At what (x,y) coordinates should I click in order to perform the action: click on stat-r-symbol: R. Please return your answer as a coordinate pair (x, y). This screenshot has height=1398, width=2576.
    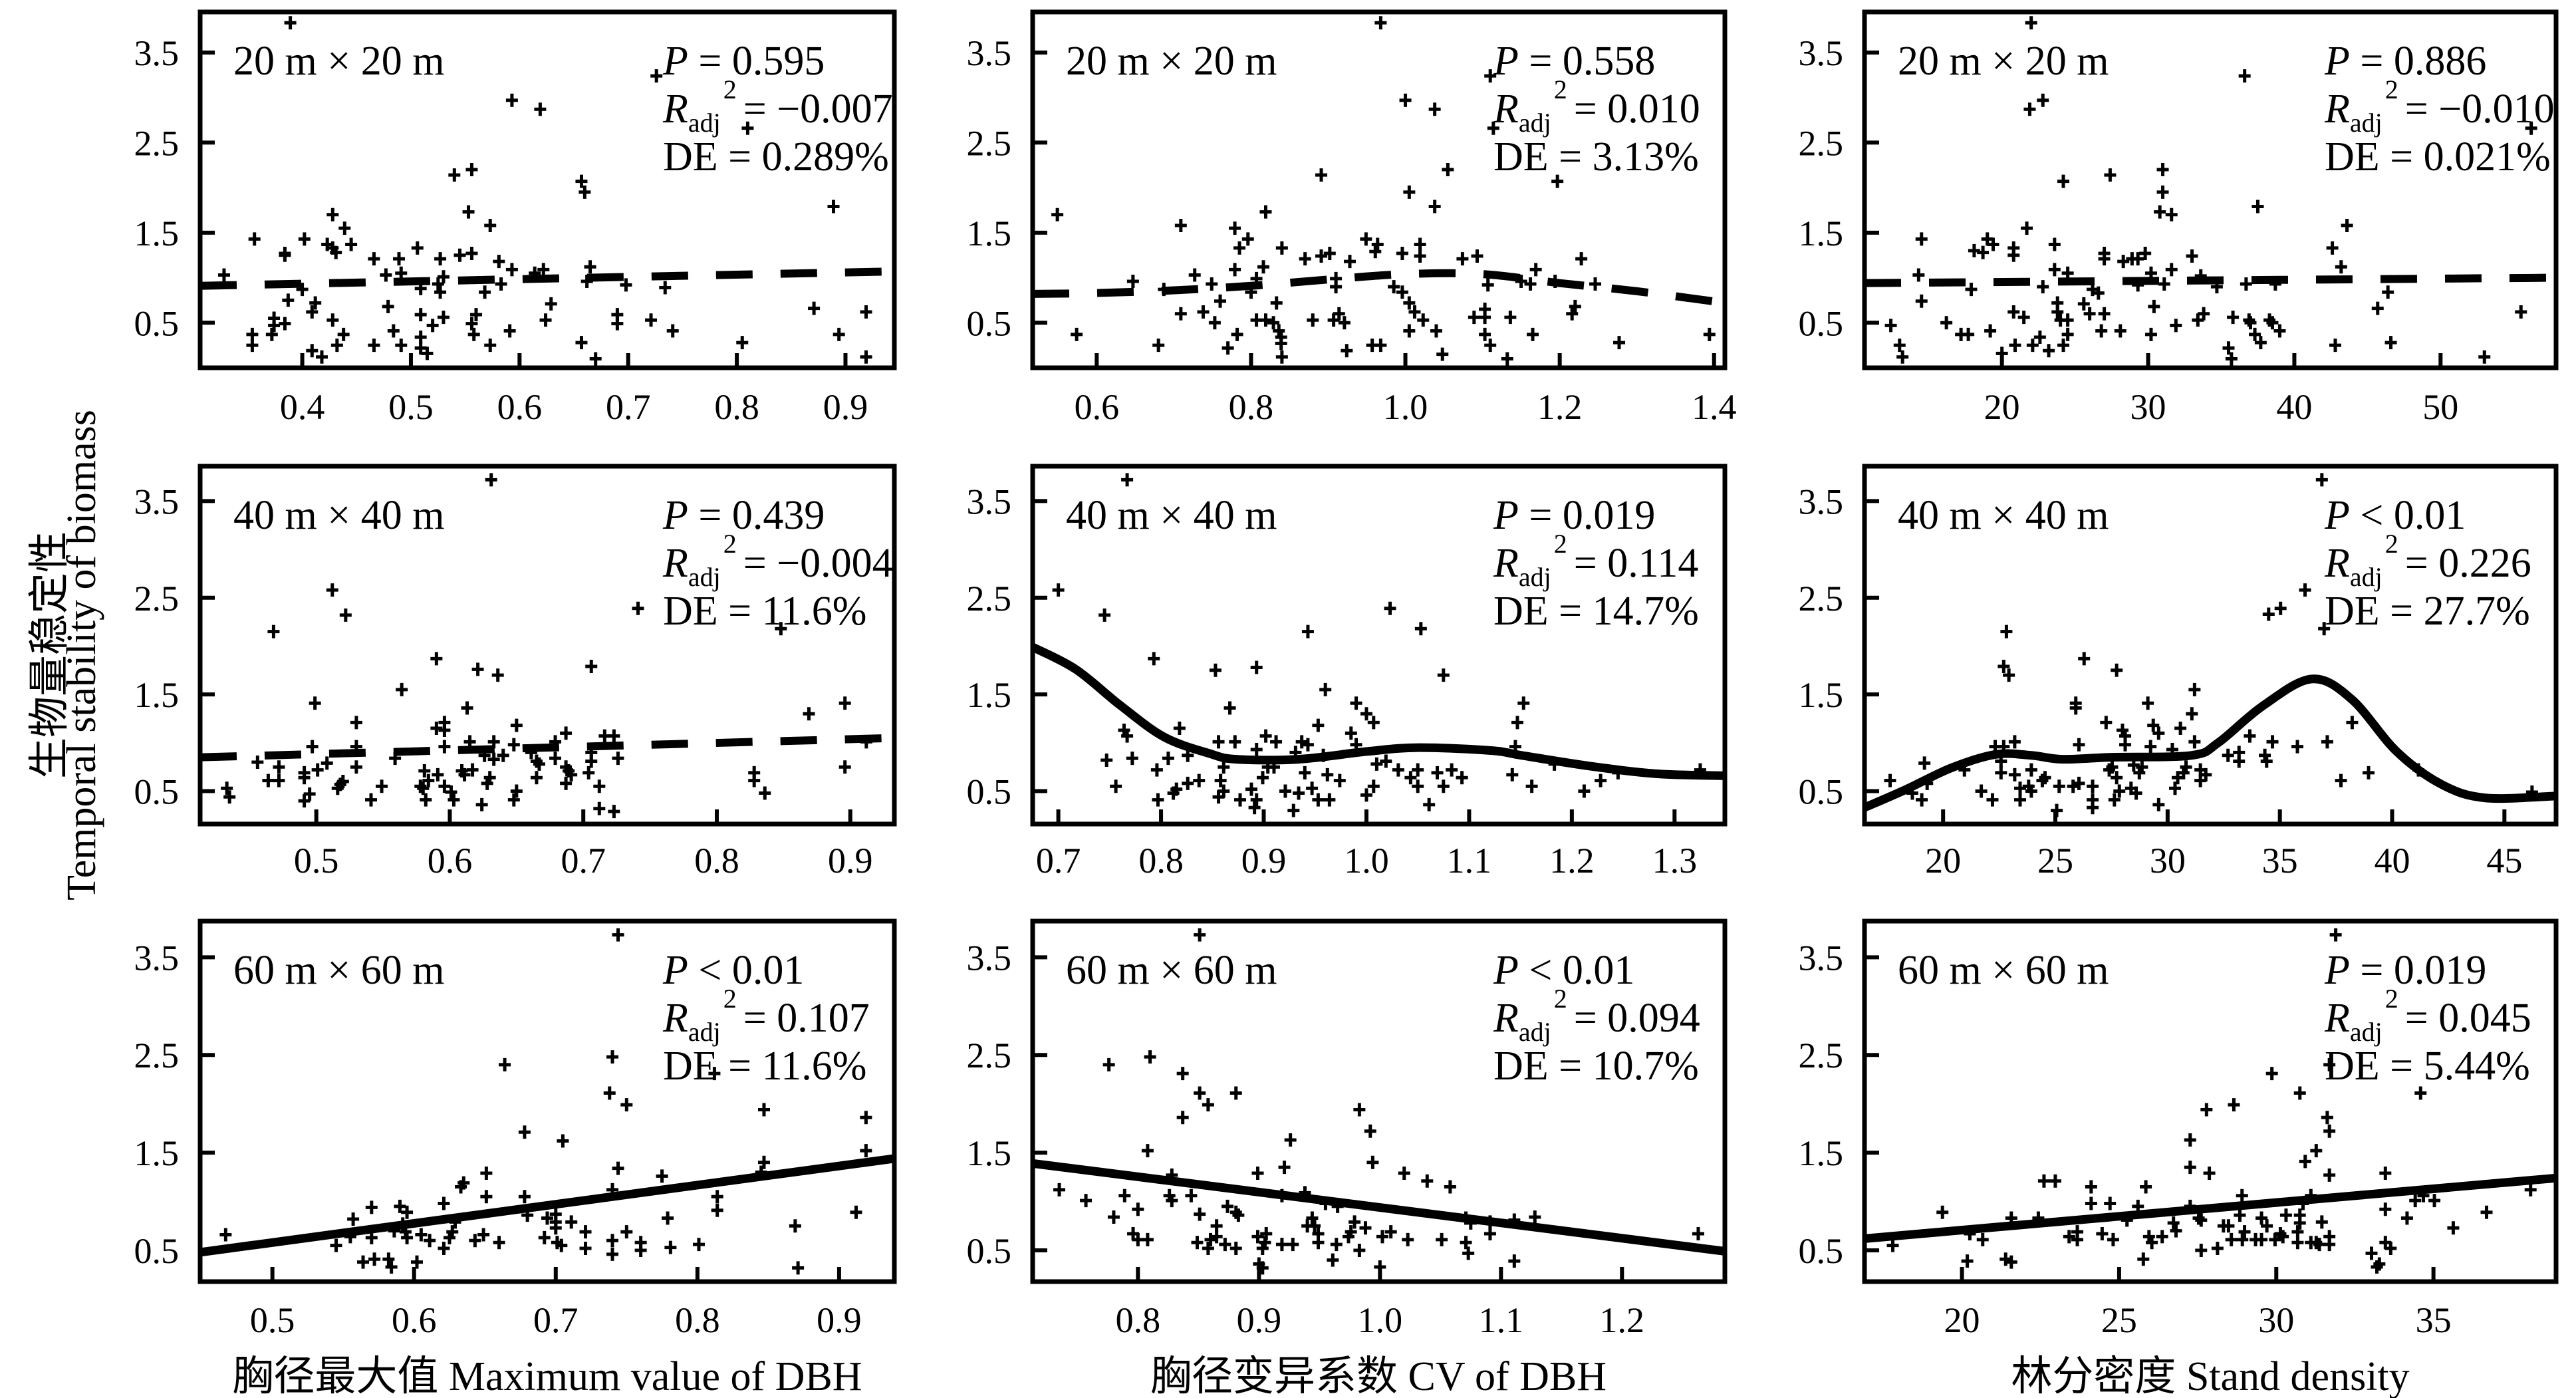
    Looking at the image, I should click on (2337, 563).